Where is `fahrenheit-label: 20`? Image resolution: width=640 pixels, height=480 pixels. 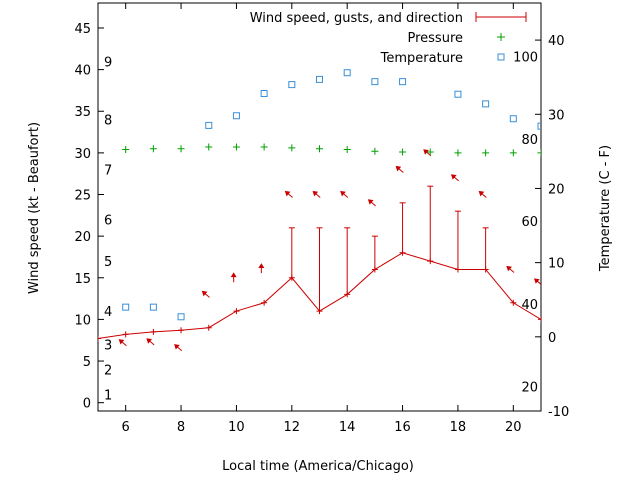 fahrenheit-label: 20 is located at coordinates (529, 388).